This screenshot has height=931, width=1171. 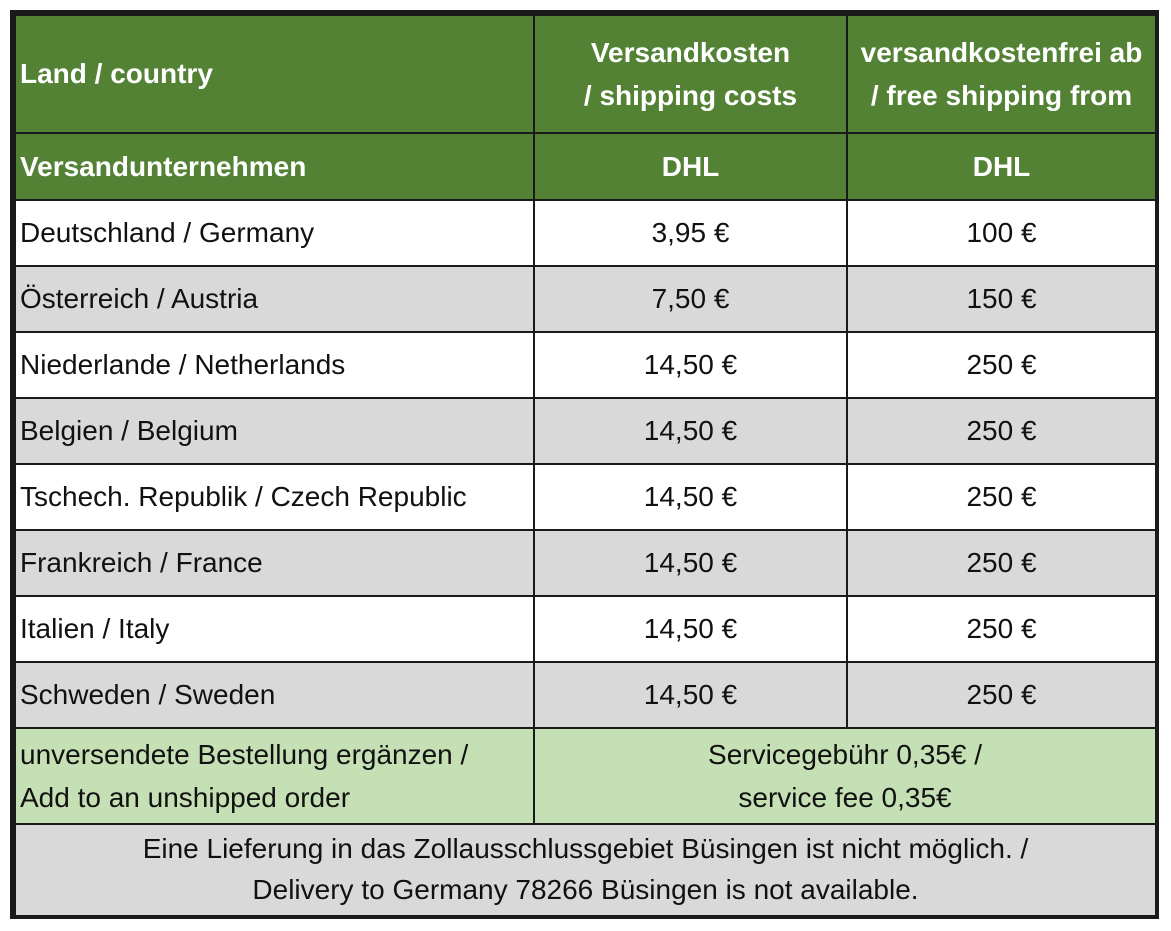 I want to click on header-free-shipping-line2: / free shipping from, so click(x=1001, y=95).